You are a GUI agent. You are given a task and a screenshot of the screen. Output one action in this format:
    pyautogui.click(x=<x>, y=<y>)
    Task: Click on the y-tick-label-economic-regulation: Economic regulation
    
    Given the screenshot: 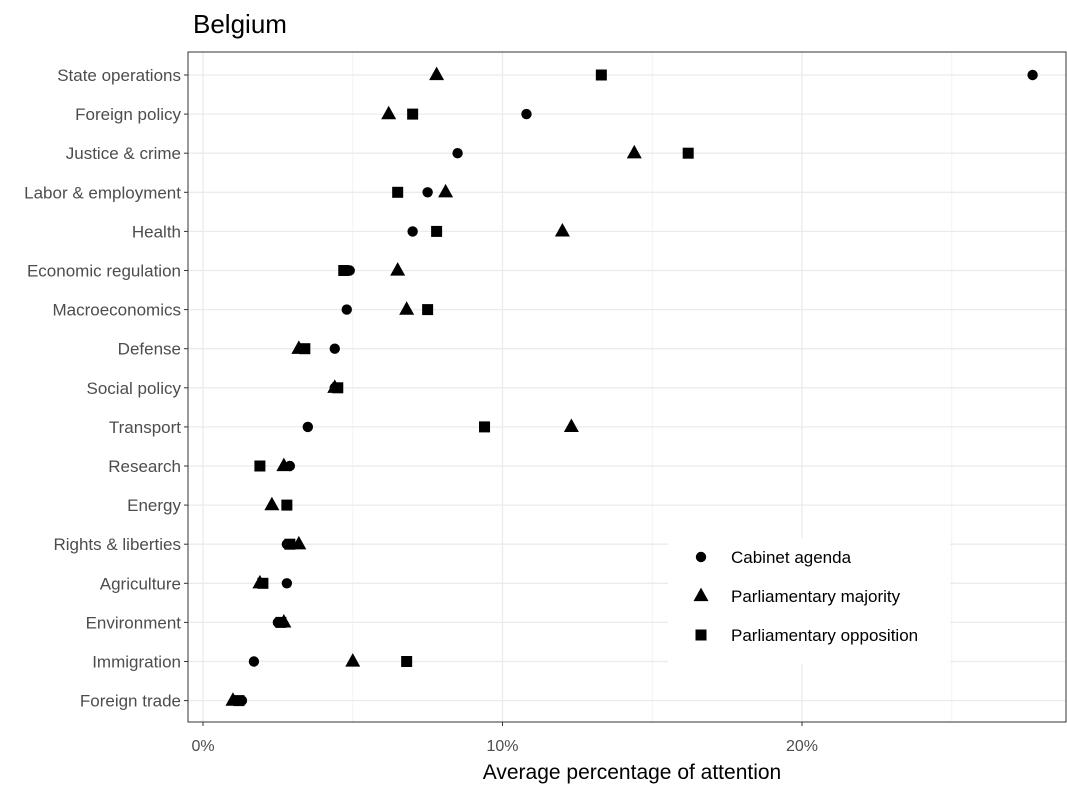 What is the action you would take?
    pyautogui.click(x=104, y=271)
    